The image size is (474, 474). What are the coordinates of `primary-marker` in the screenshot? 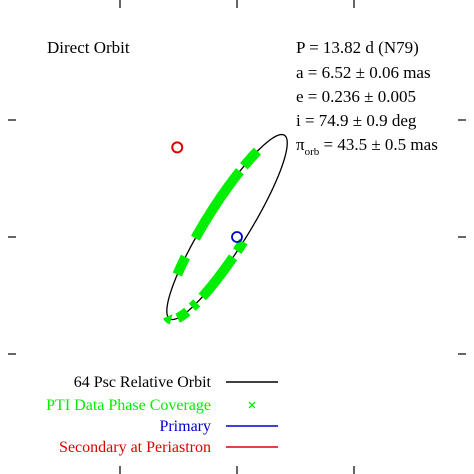 It's located at (237, 237).